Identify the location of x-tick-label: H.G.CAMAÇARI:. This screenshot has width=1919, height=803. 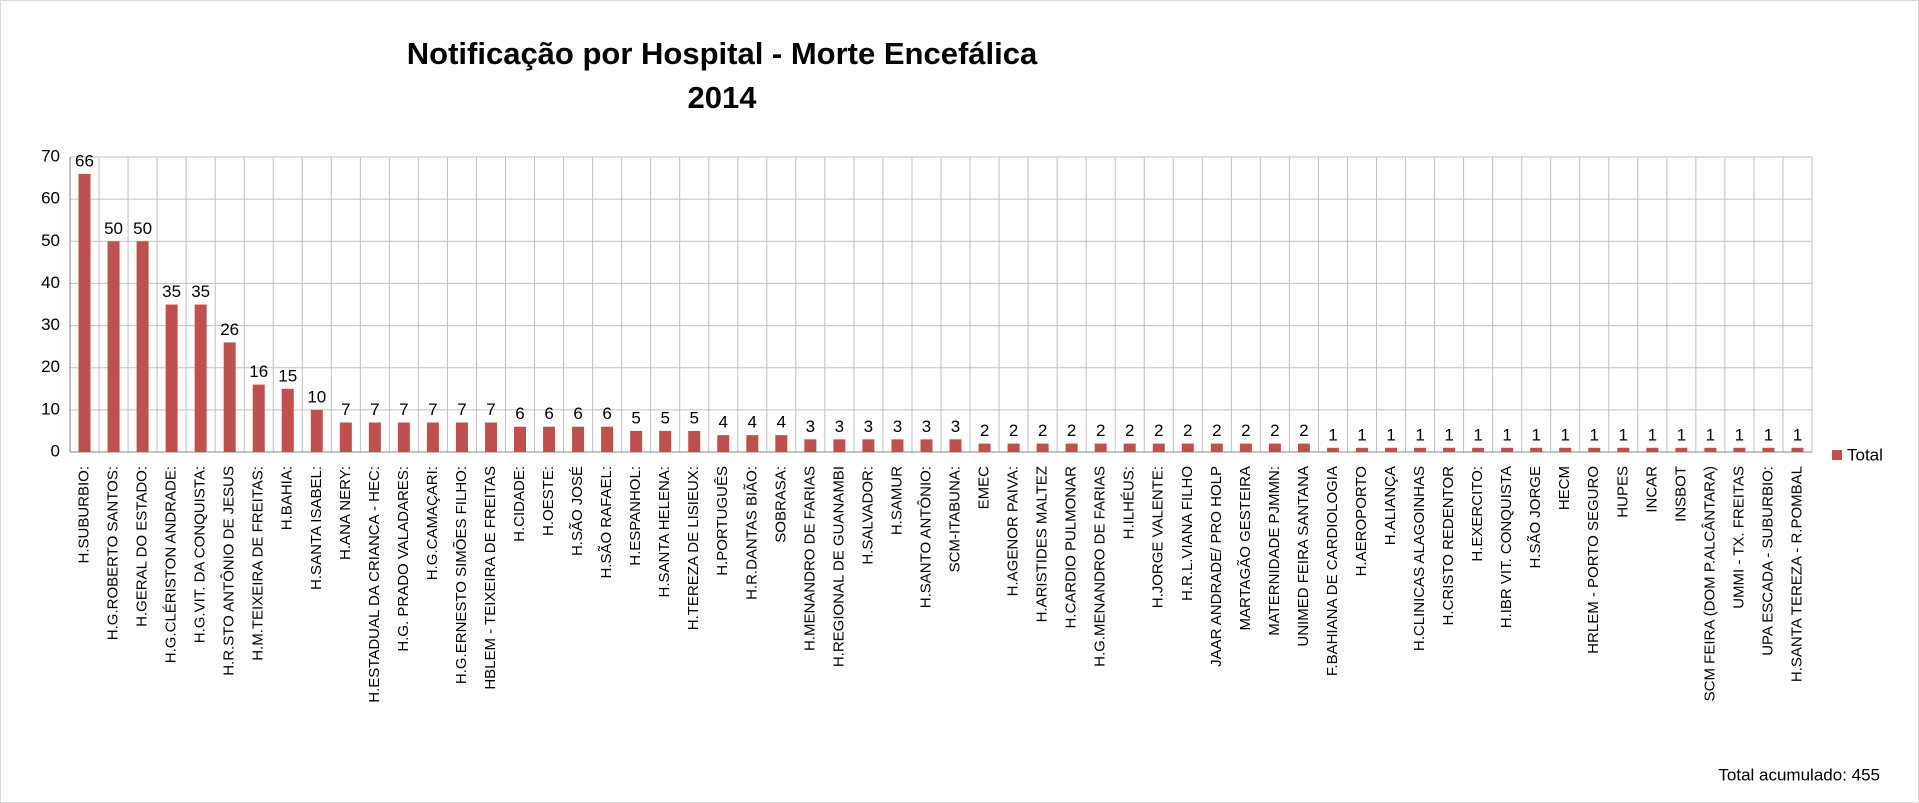
(432, 523).